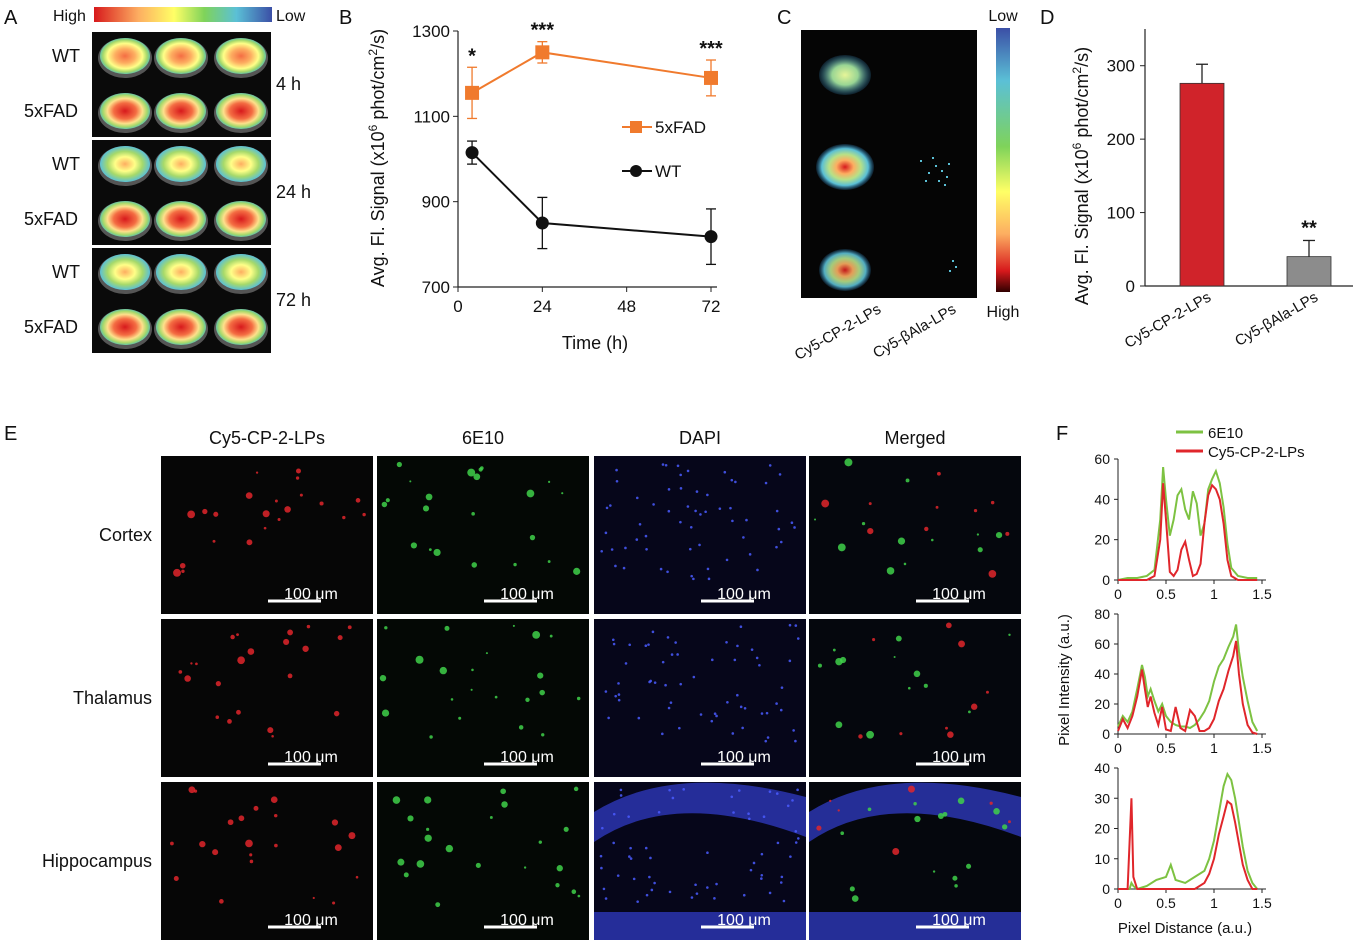 Image resolution: width=1367 pixels, height=945 pixels. Describe the element at coordinates (69, 16) in the screenshot. I see `panel-a-scale-high-label: High` at that location.